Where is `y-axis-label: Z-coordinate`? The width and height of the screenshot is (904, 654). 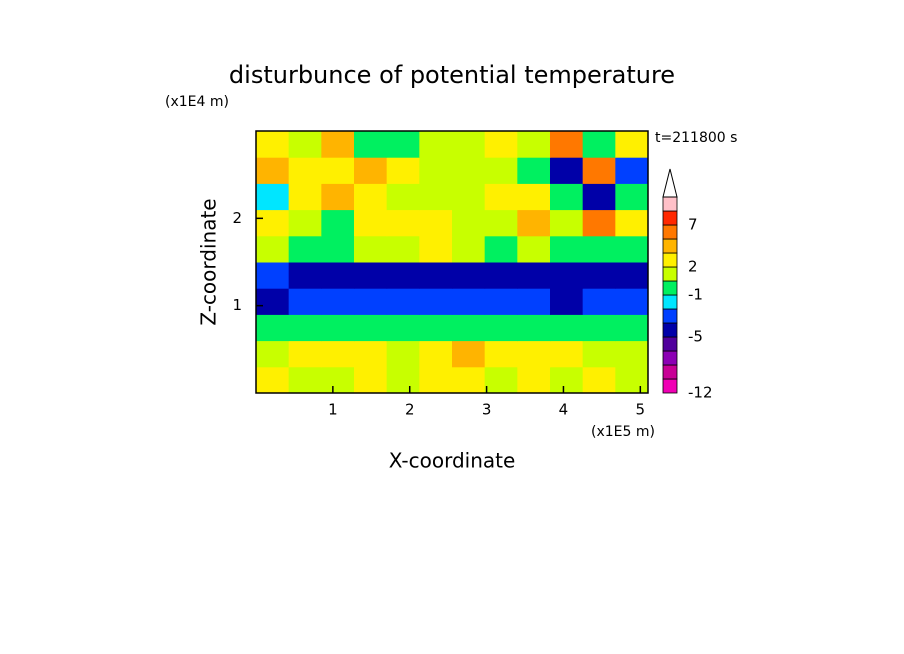
y-axis-label: Z-coordinate is located at coordinates (209, 261).